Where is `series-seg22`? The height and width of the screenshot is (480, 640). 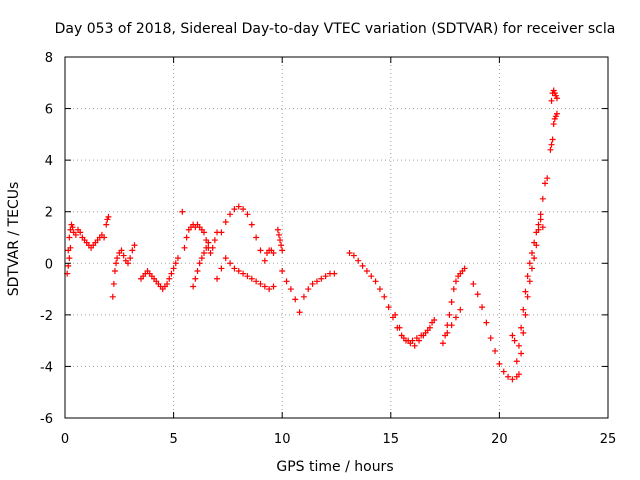 series-seg22 is located at coordinates (554, 95).